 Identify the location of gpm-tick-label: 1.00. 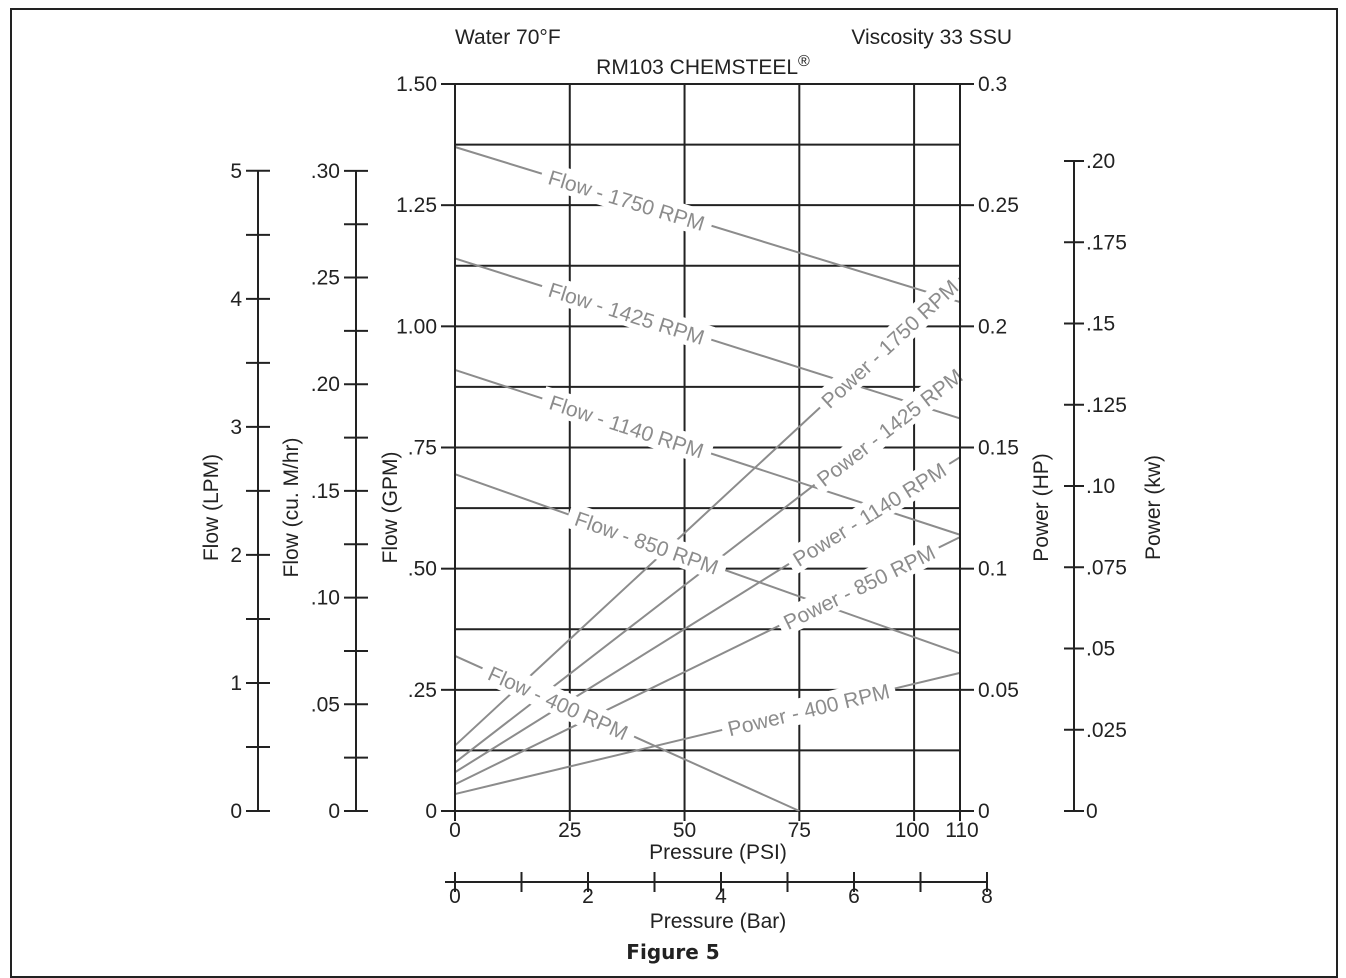
(416, 326).